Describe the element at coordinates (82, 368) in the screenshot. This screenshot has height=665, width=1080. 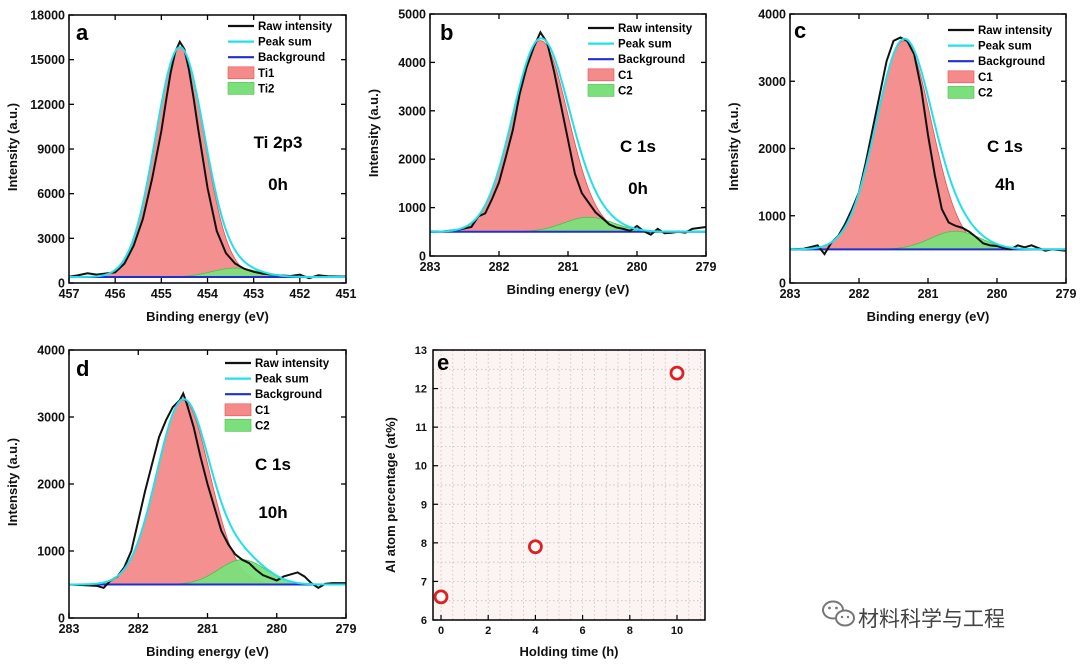
I see `panel-letter: d` at that location.